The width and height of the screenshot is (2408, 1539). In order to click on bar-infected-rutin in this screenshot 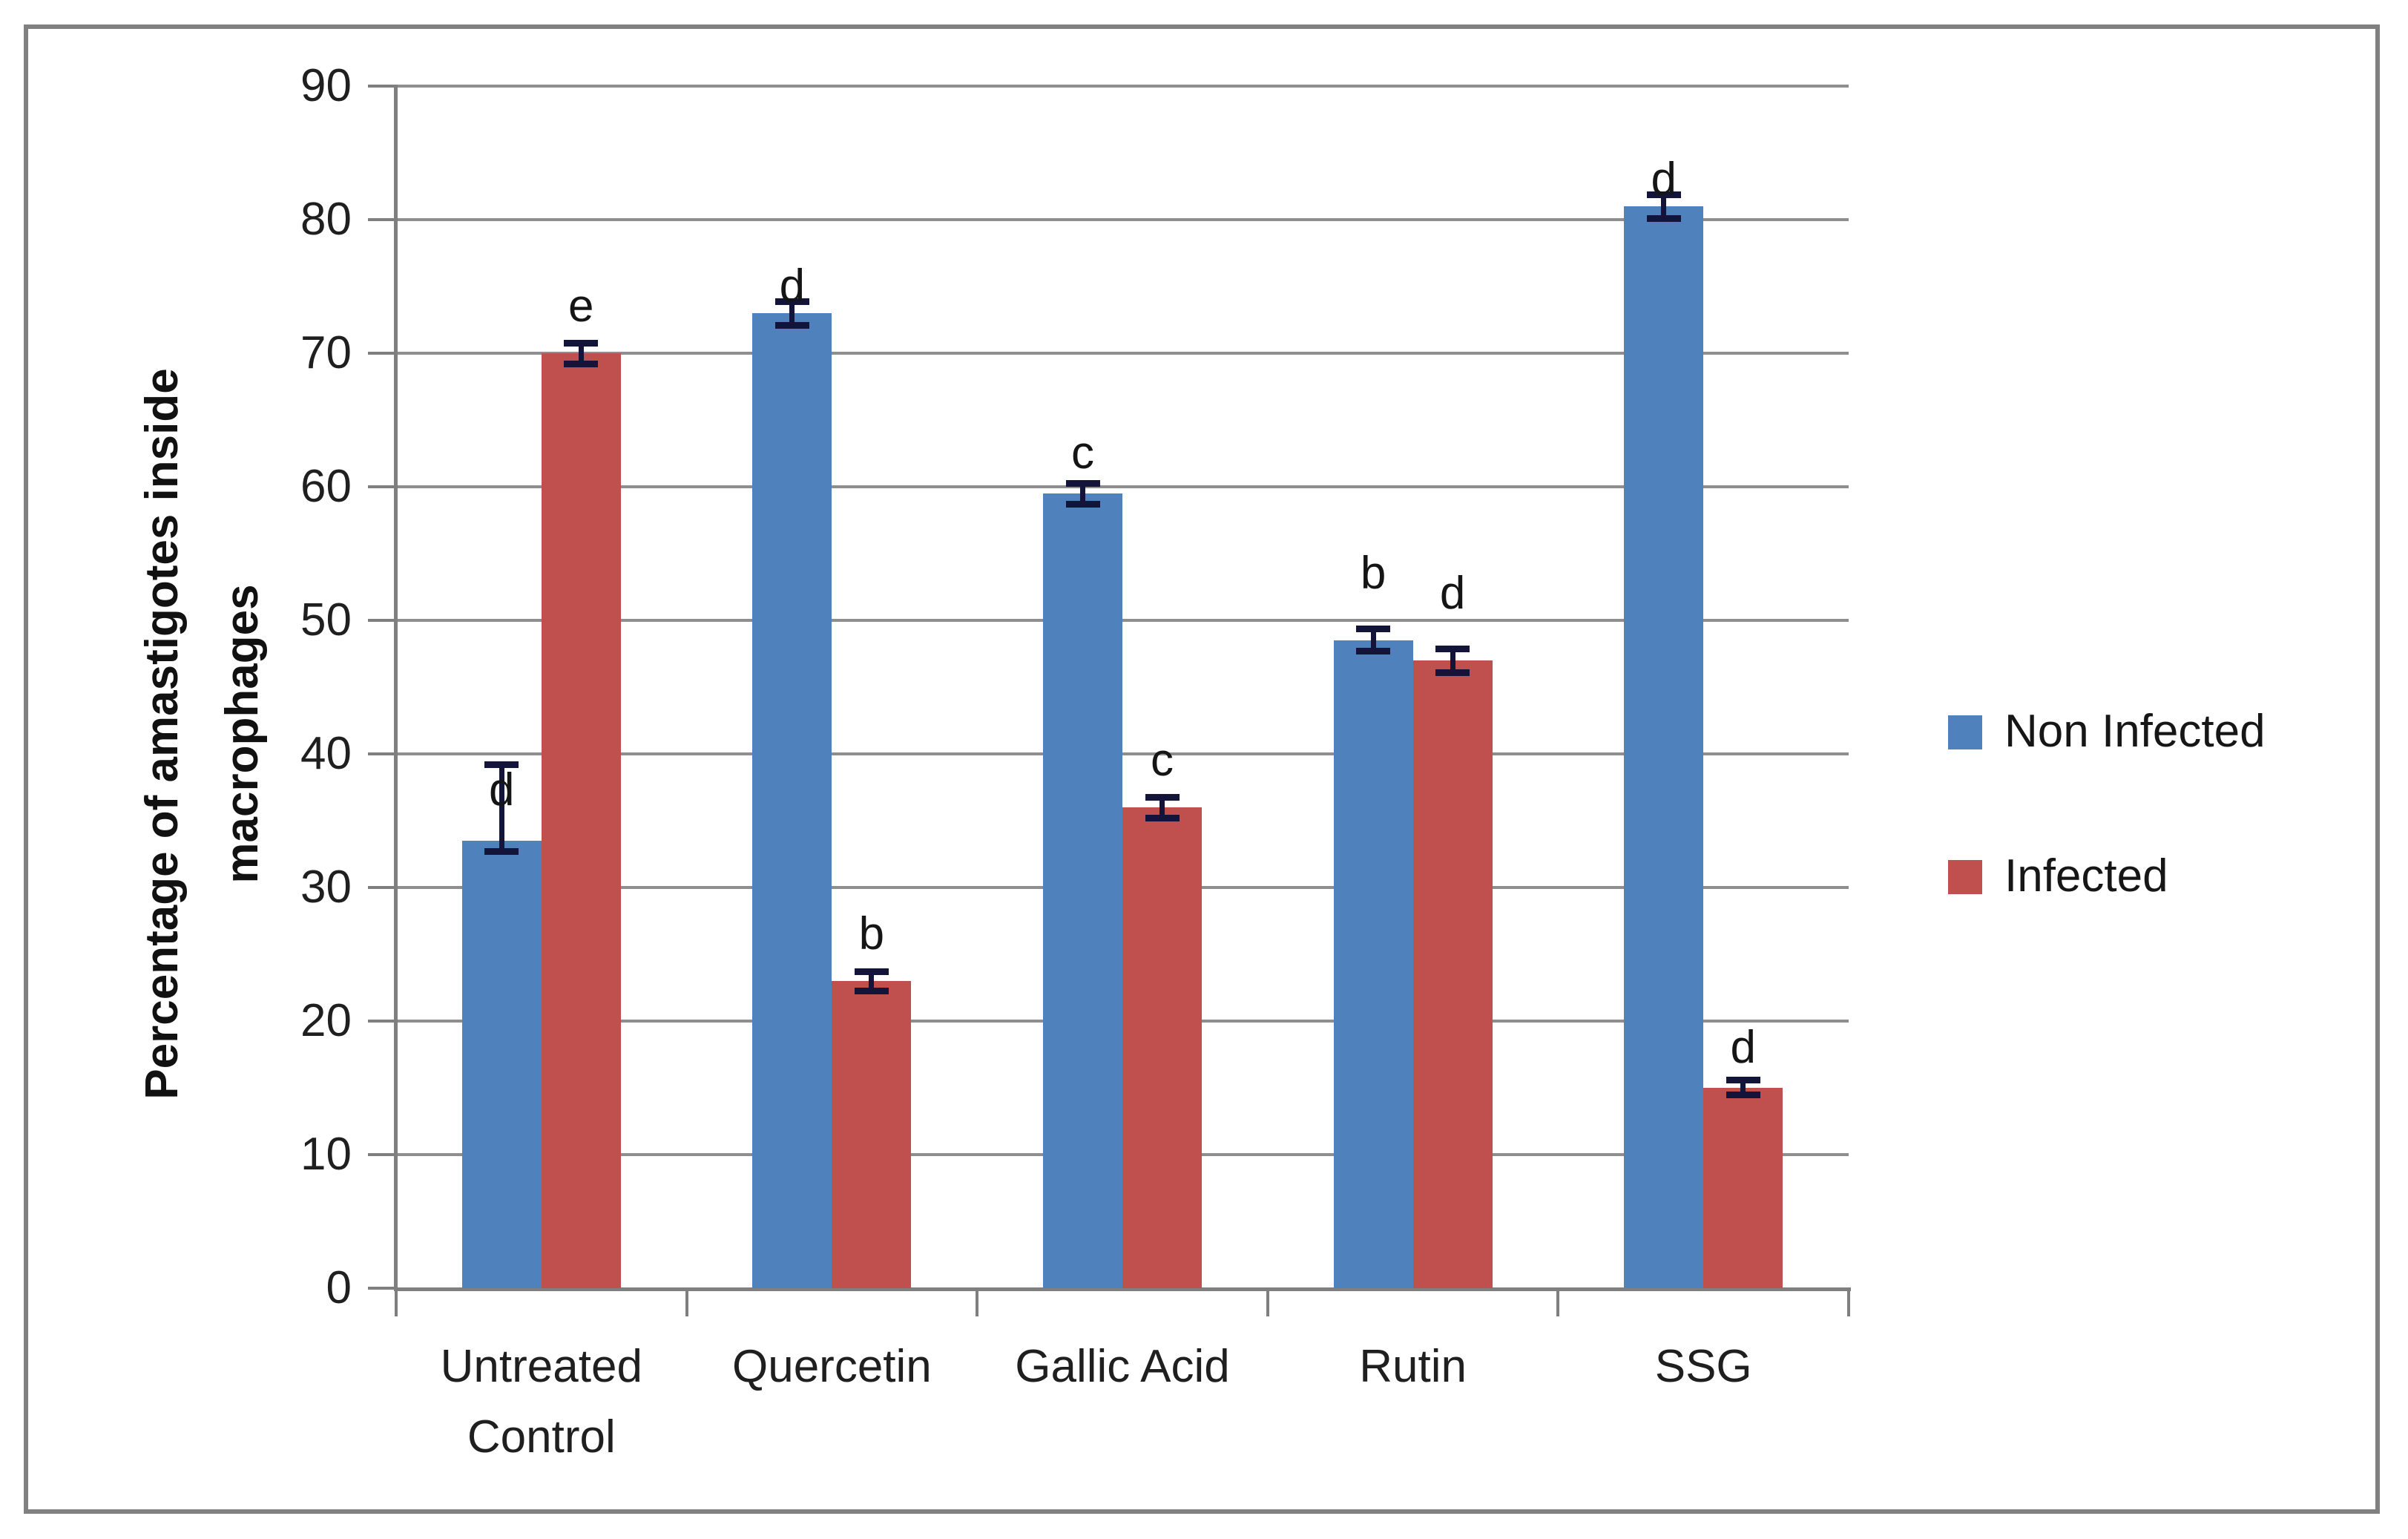, I will do `click(1452, 974)`.